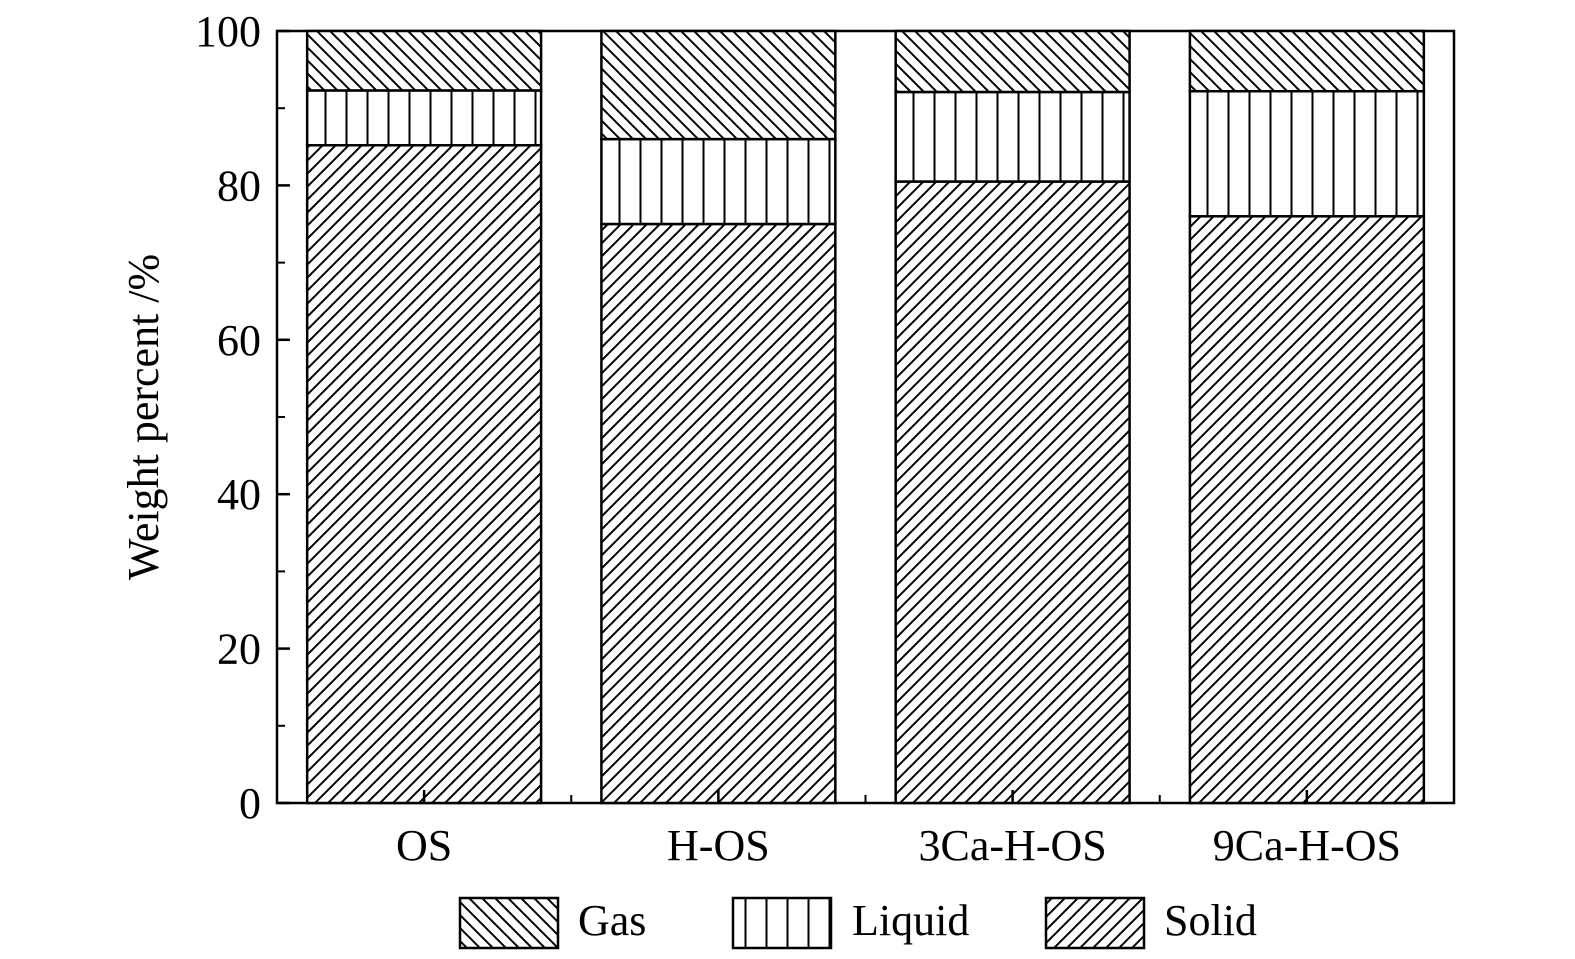  I want to click on y-tick-label: 0, so click(250, 803).